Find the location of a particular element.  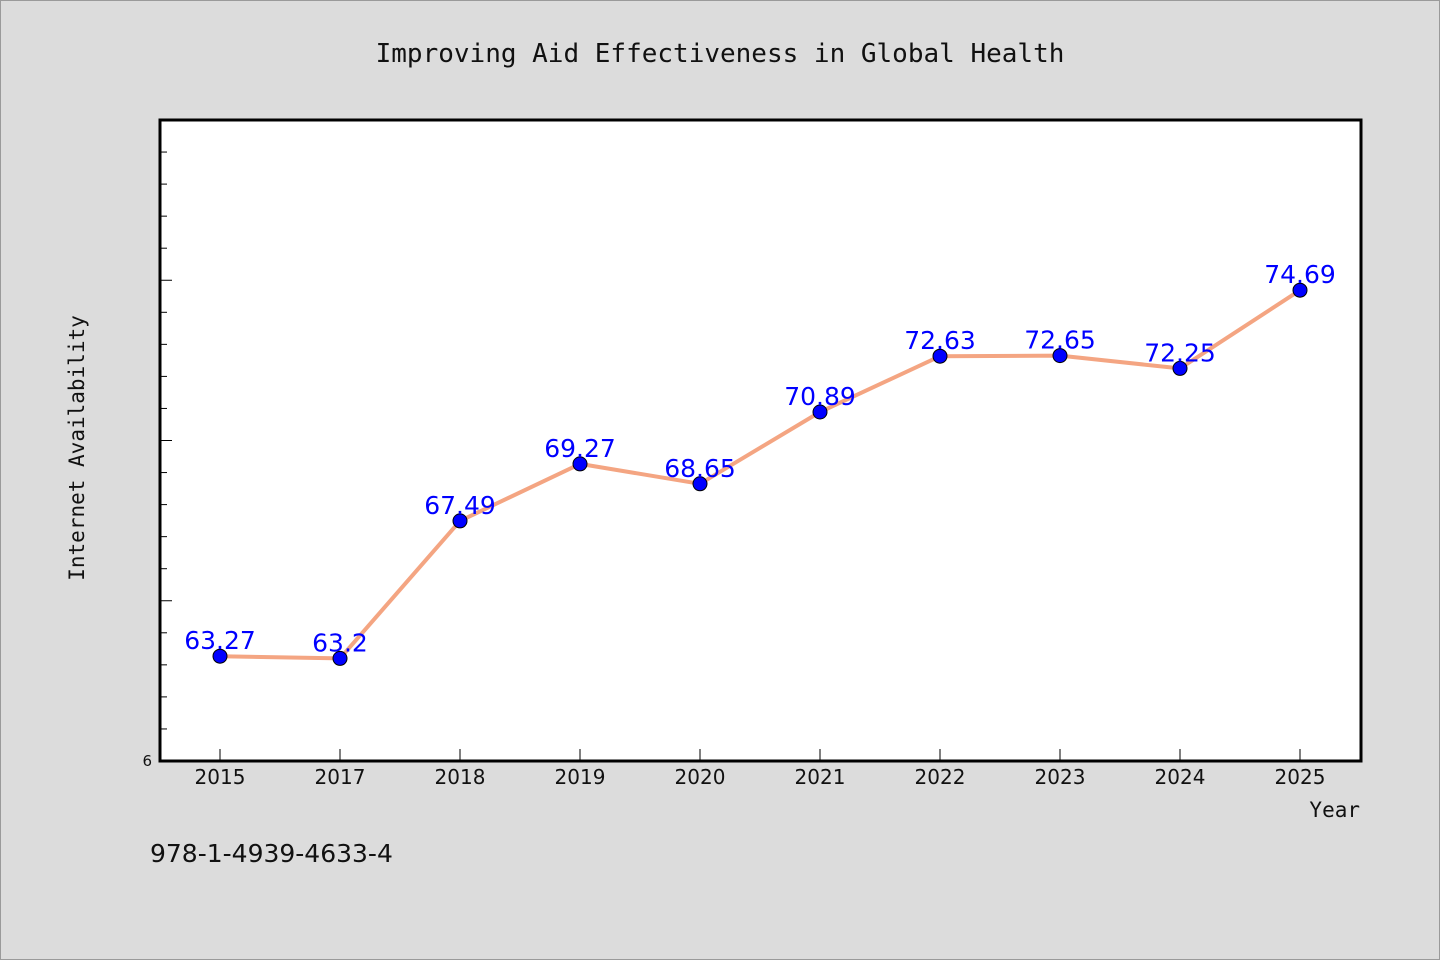

y-axis-ticks is located at coordinates (166, 456).